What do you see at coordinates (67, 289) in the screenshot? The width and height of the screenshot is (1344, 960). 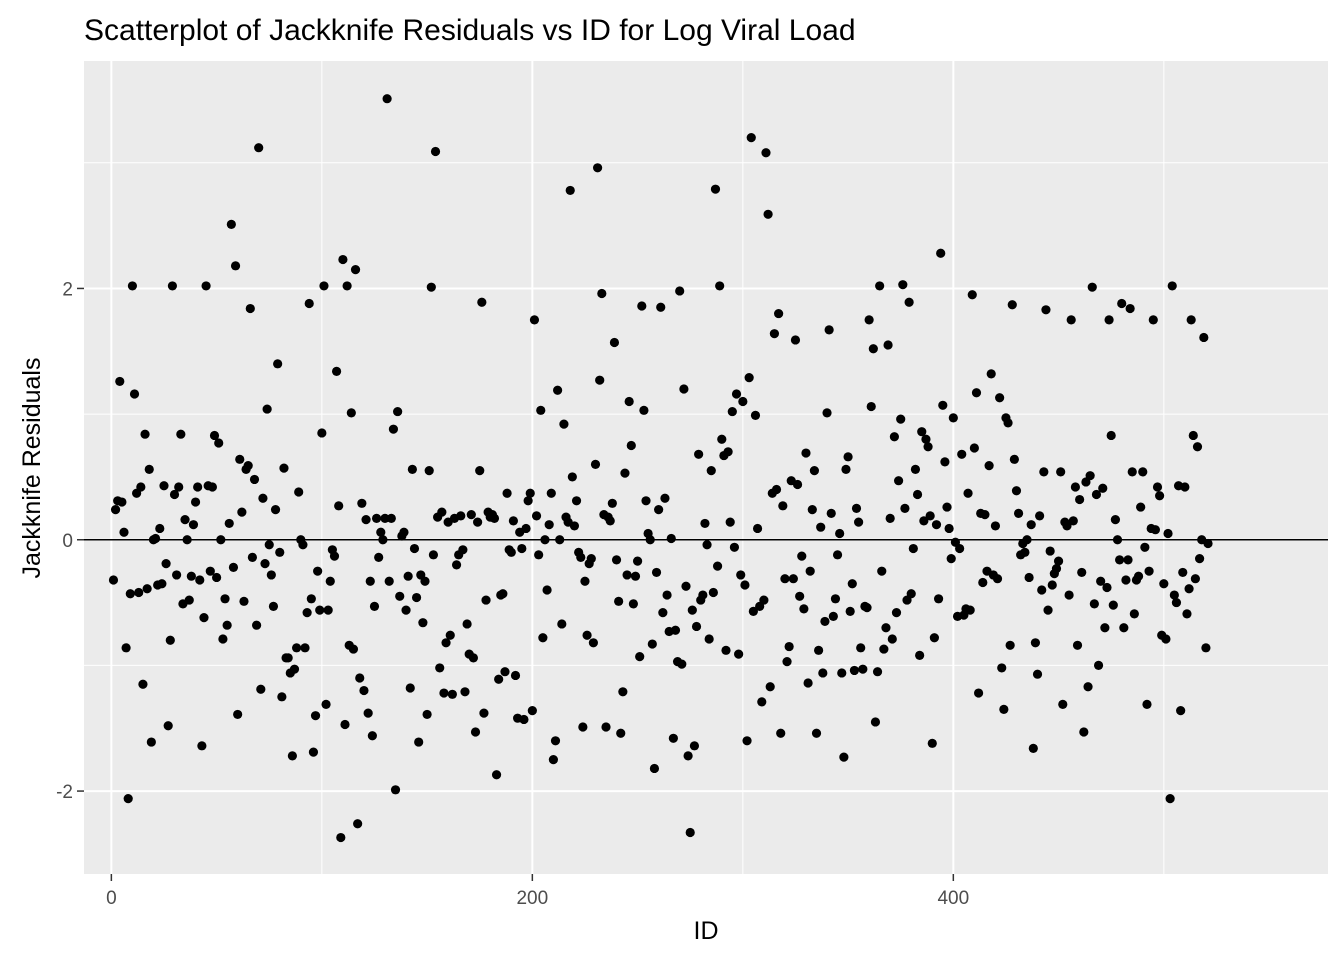 I see `y-tick-label: 2` at bounding box center [67, 289].